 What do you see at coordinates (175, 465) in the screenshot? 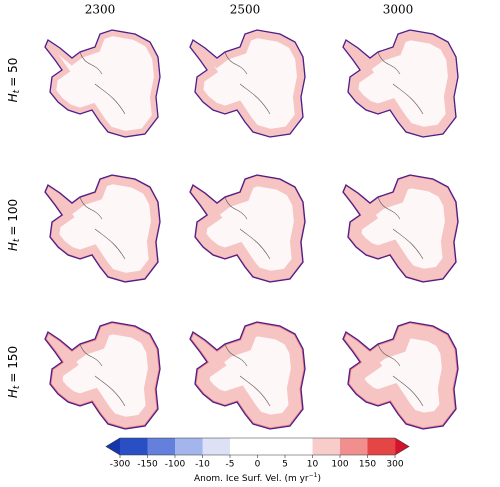
I see `colorbar-tick-label: -100` at bounding box center [175, 465].